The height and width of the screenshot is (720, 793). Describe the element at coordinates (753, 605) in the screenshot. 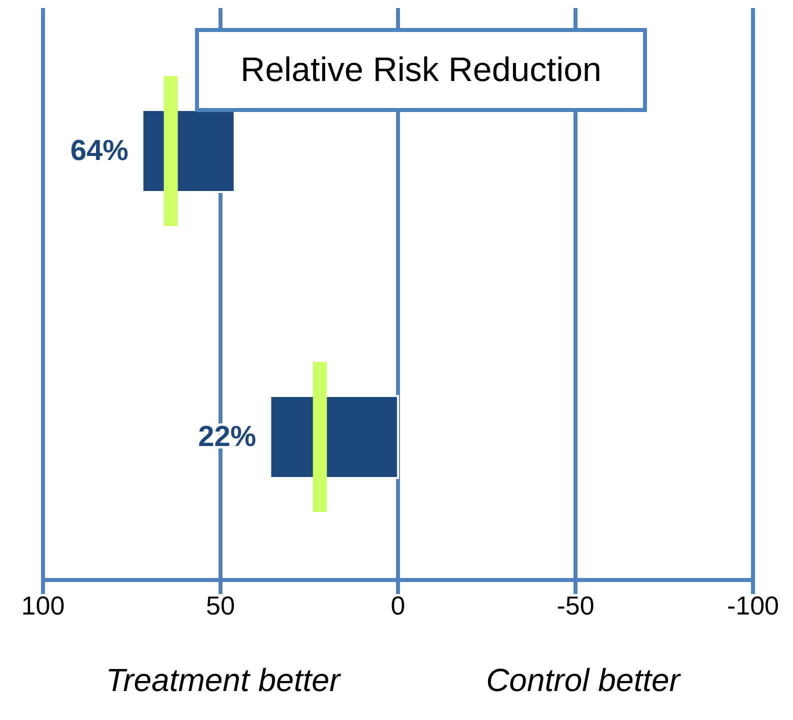

I see `x-tick-label: -100` at that location.